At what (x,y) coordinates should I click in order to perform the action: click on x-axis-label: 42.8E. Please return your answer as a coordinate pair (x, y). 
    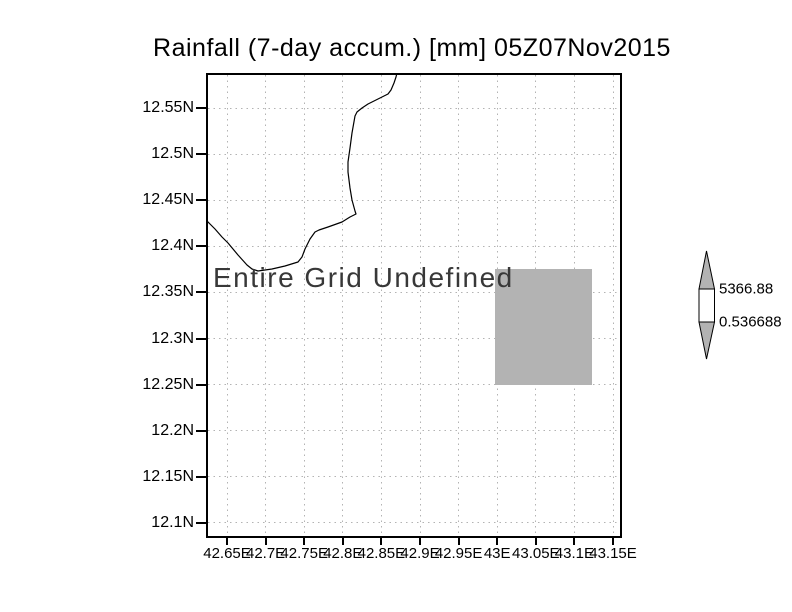
    Looking at the image, I should click on (343, 553).